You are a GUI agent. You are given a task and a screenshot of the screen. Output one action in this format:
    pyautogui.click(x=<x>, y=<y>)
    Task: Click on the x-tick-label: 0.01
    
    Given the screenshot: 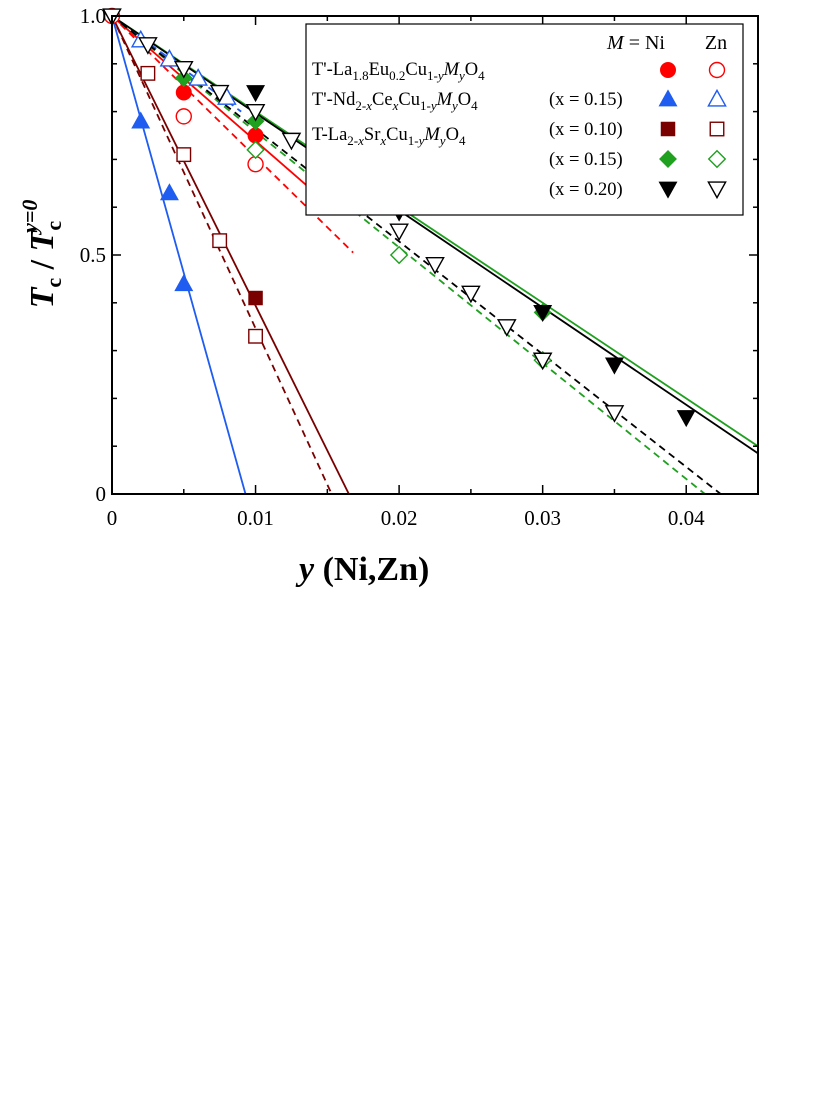 What is the action you would take?
    pyautogui.click(x=255, y=518)
    